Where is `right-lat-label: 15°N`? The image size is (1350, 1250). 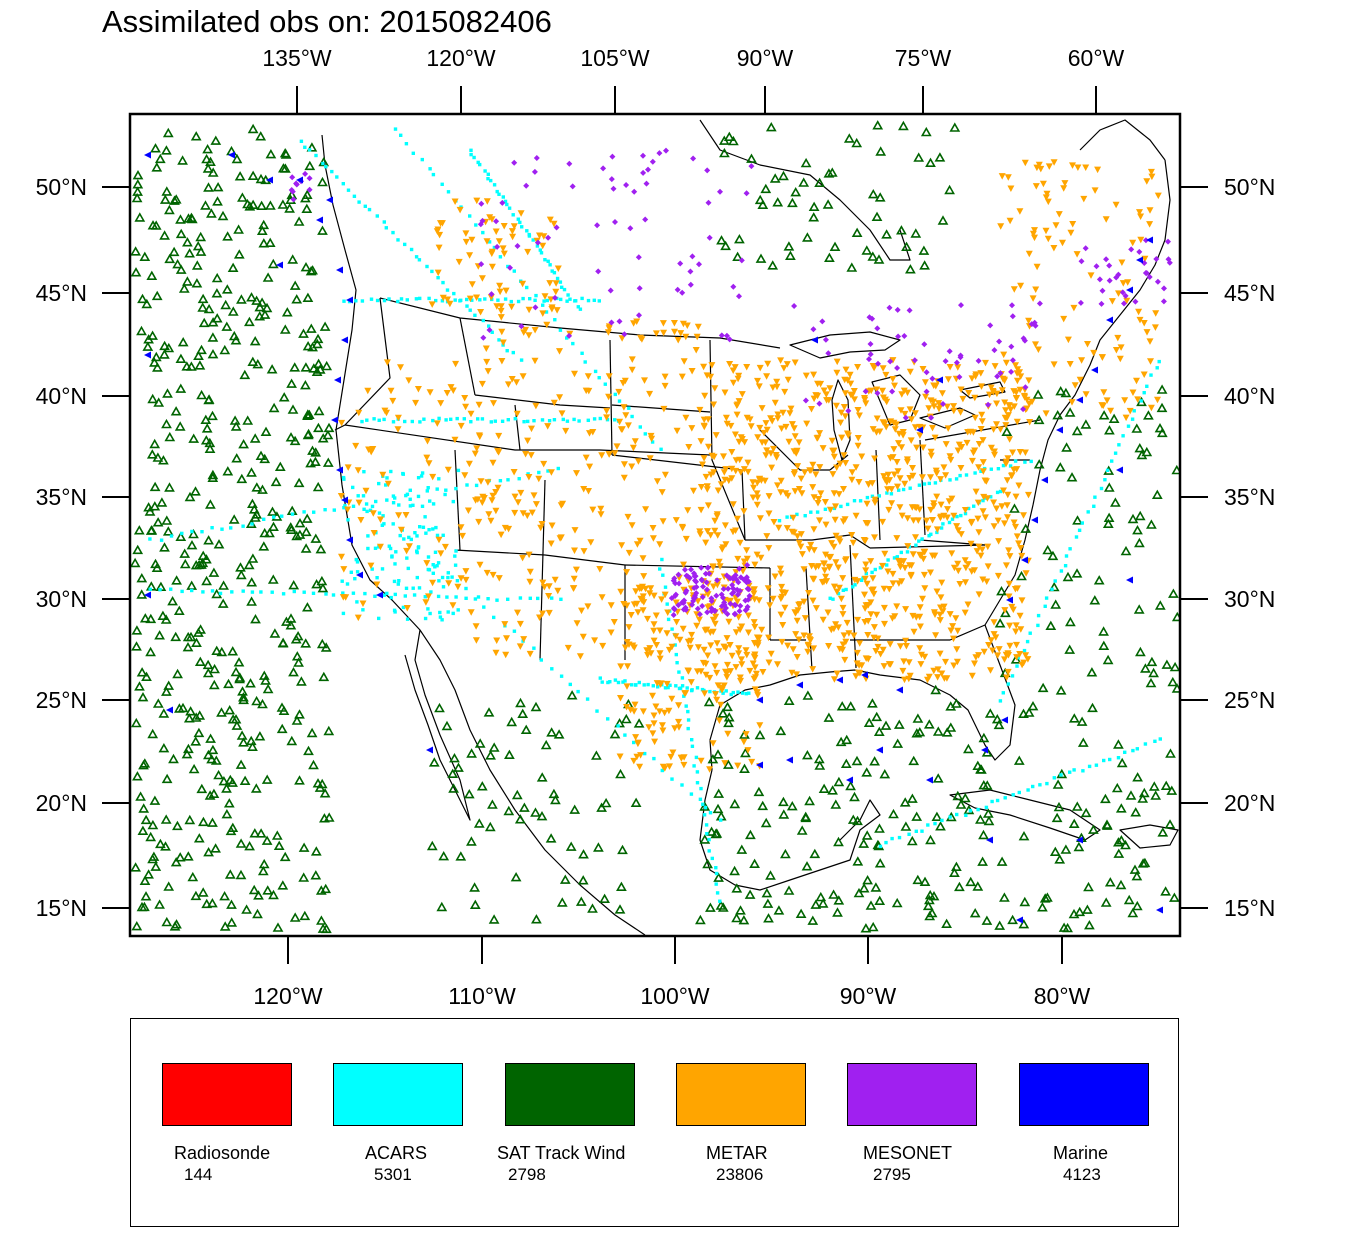
right-lat-label: 15°N is located at coordinates (1250, 908).